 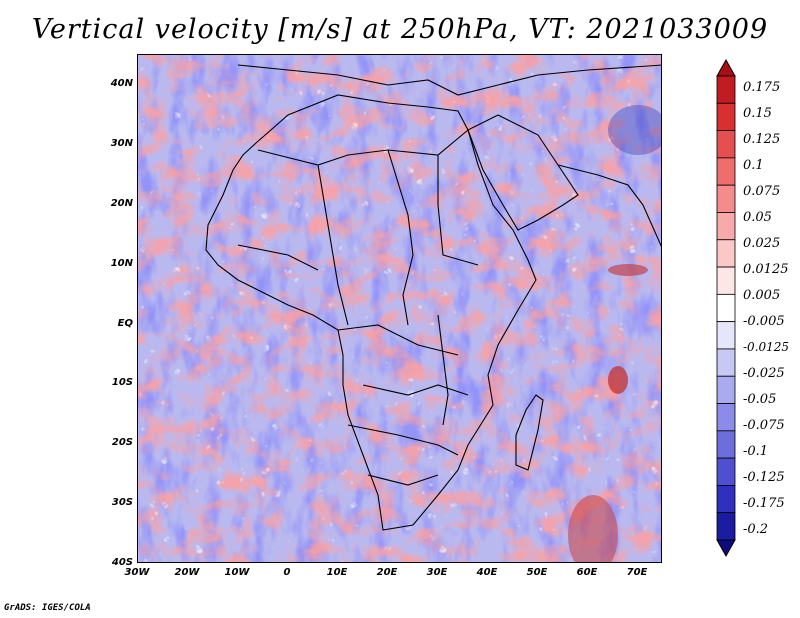 What do you see at coordinates (287, 572) in the screenshot?
I see `lon-label-0: 0` at bounding box center [287, 572].